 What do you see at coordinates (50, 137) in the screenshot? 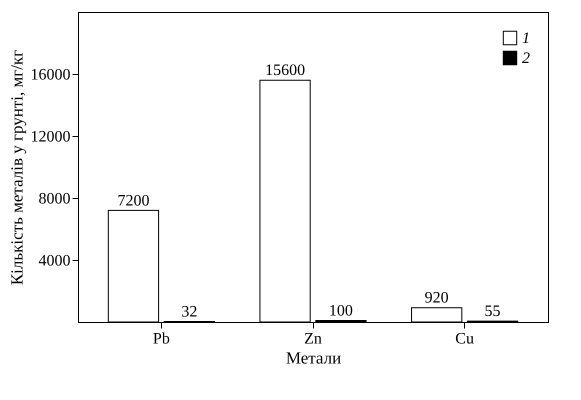
I see `y-tick-label: 12000` at bounding box center [50, 137].